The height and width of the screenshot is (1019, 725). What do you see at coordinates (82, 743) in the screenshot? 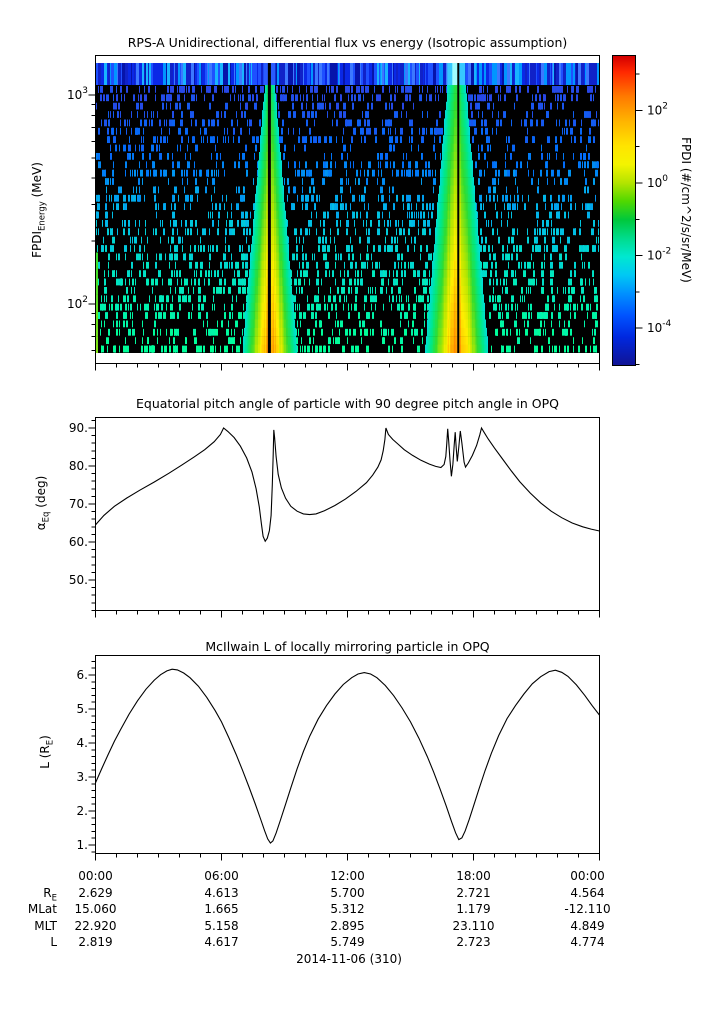
I see `l-tick-label: 4.` at bounding box center [82, 743].